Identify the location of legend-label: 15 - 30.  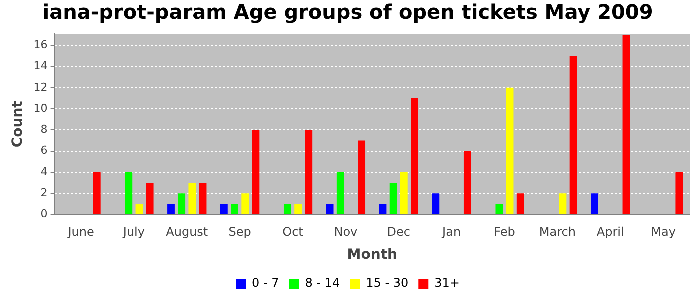
(387, 283).